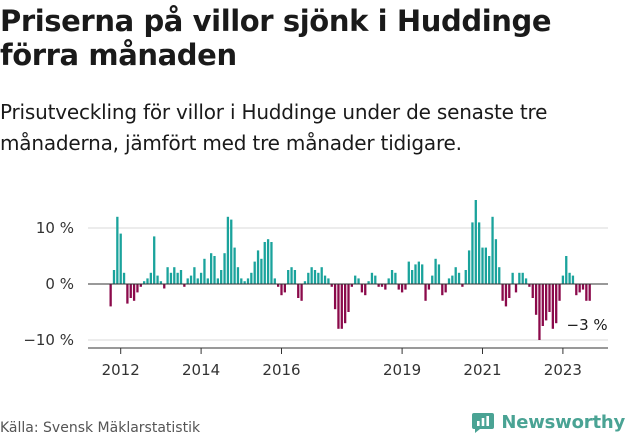 The image size is (631, 439). I want to click on x-tick-label: 2016, so click(281, 370).